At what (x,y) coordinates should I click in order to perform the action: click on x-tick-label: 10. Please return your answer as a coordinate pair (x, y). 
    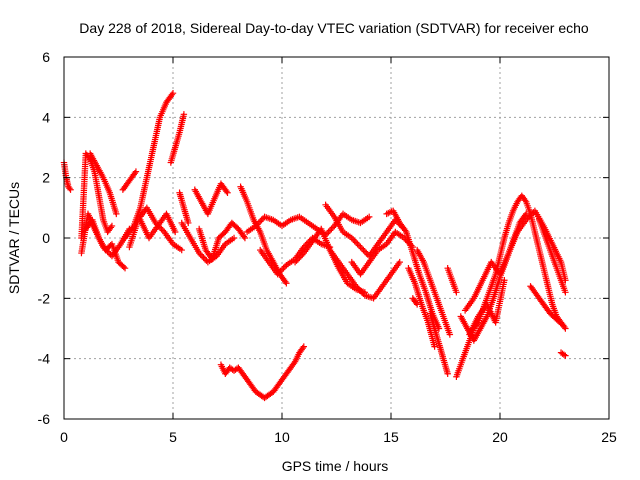
    Looking at the image, I should click on (282, 437).